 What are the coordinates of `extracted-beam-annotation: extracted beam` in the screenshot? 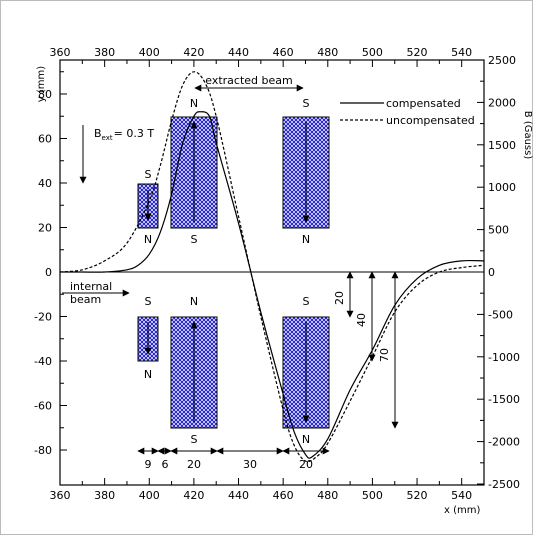 It's located at (249, 83).